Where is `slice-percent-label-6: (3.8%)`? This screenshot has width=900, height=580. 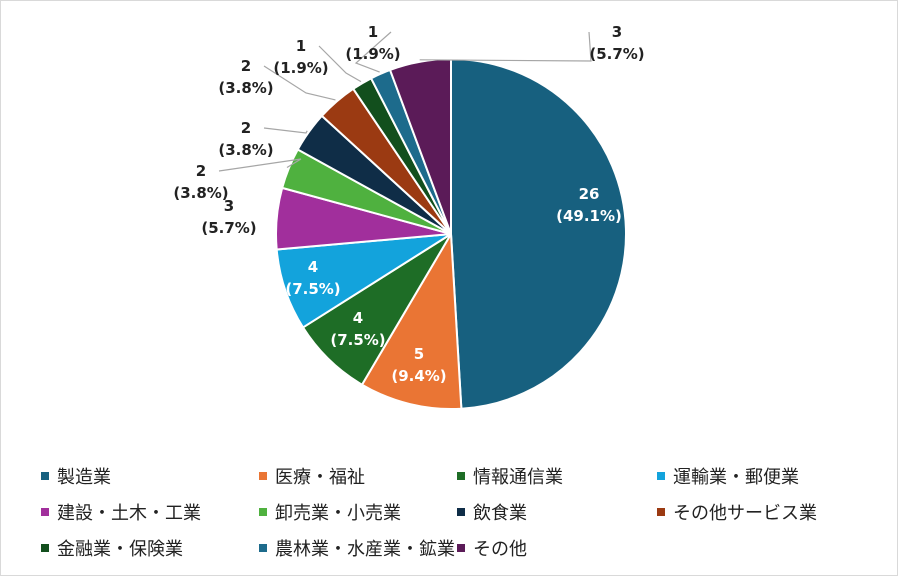 slice-percent-label-6: (3.8%) is located at coordinates (200, 193).